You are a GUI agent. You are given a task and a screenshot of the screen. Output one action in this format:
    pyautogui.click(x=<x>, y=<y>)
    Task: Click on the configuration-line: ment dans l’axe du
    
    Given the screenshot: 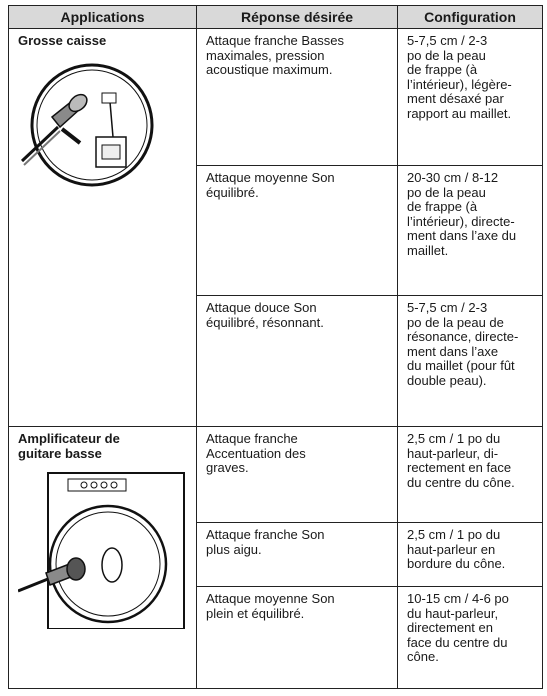 What is the action you would take?
    pyautogui.click(x=462, y=236)
    